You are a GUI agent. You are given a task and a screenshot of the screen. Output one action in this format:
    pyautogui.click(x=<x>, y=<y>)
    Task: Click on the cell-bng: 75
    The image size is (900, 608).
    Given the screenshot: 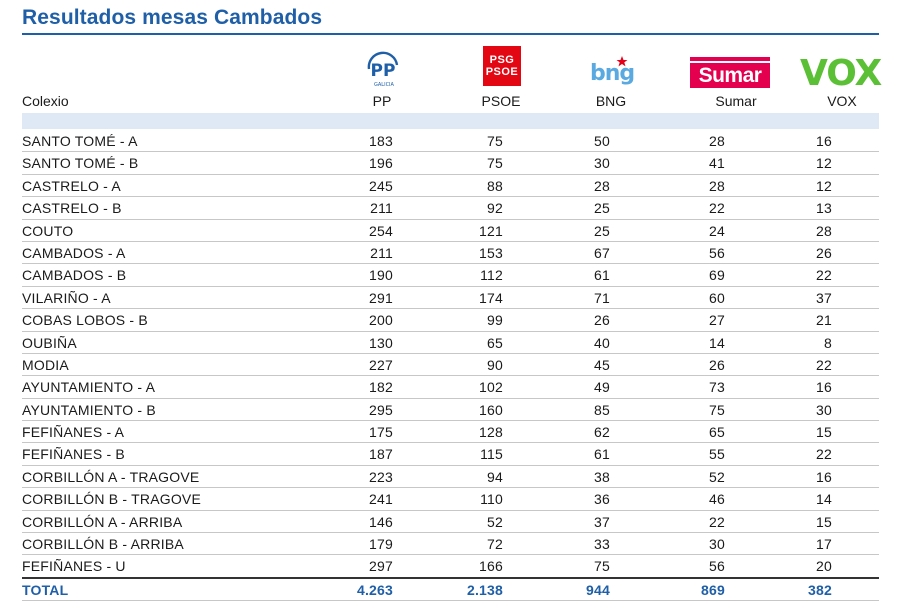 What is the action you would take?
    pyautogui.click(x=602, y=566)
    